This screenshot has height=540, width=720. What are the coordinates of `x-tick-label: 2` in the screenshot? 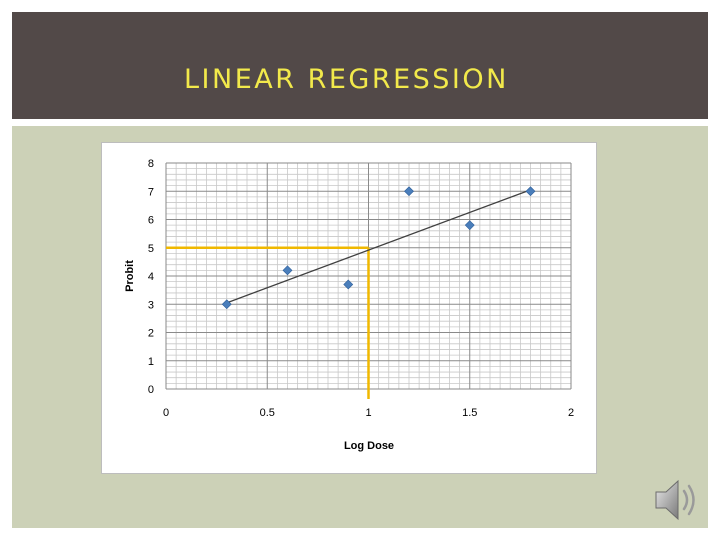 It's located at (571, 413).